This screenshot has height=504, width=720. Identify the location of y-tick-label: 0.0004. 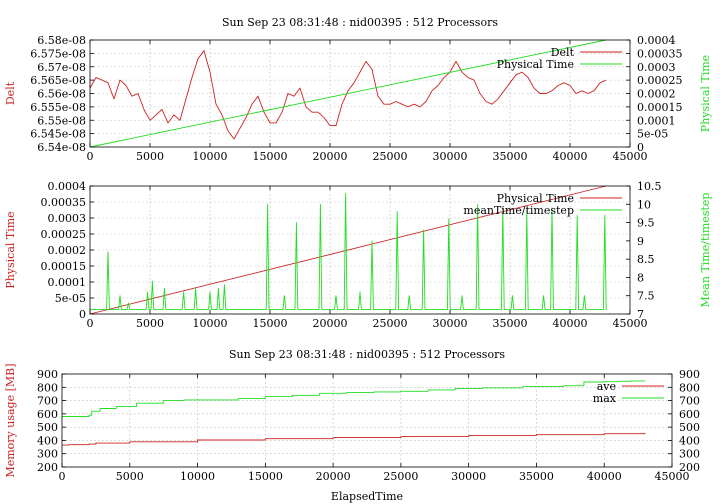
(67, 186).